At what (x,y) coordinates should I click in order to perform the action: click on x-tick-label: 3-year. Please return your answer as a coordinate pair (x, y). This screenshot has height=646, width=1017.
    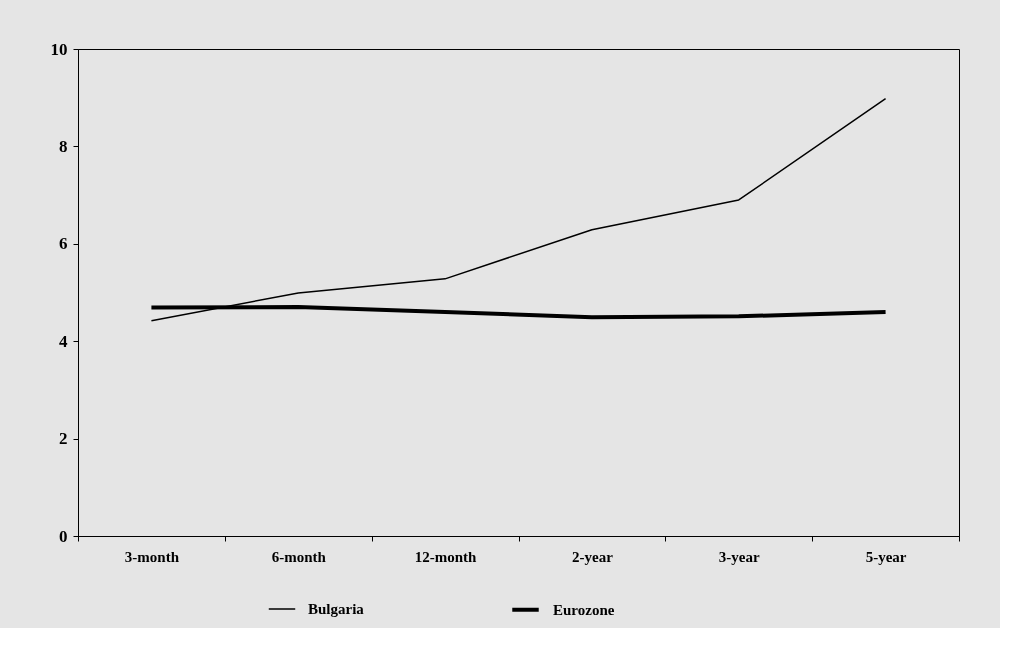
    Looking at the image, I should click on (739, 556).